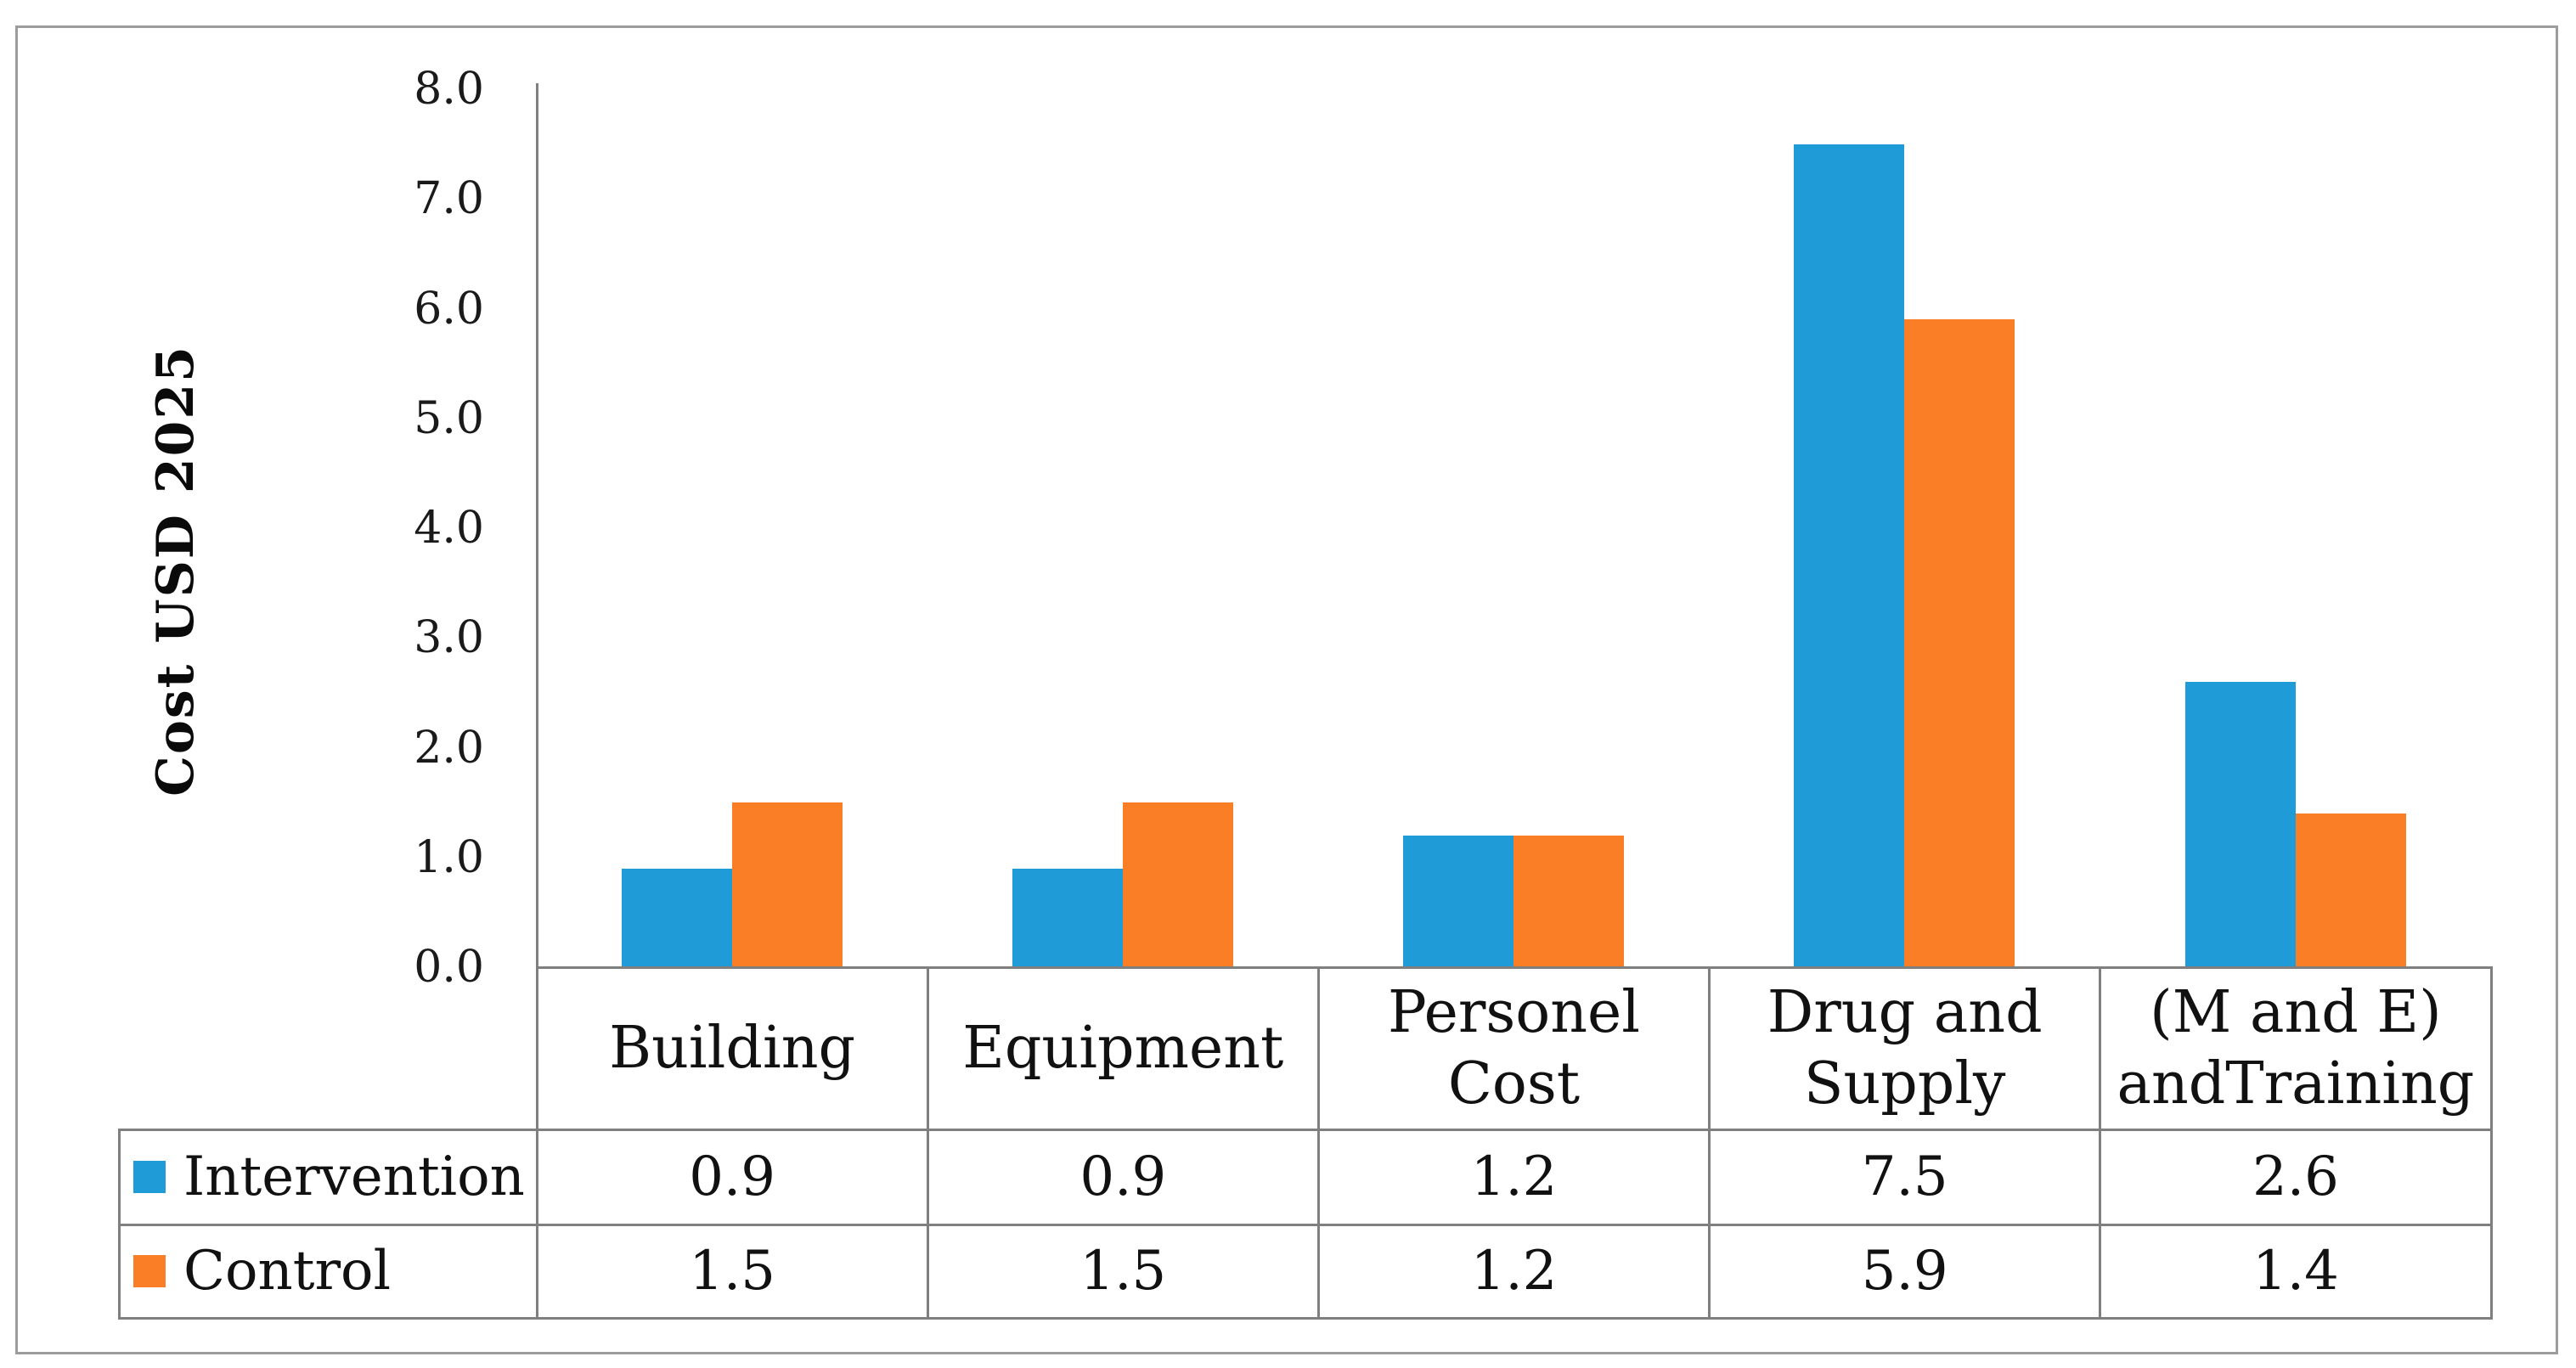 The height and width of the screenshot is (1368, 2576). Describe the element at coordinates (1514, 1177) in the screenshot. I see `table-value-intervention-personel-cost: 1.2` at that location.